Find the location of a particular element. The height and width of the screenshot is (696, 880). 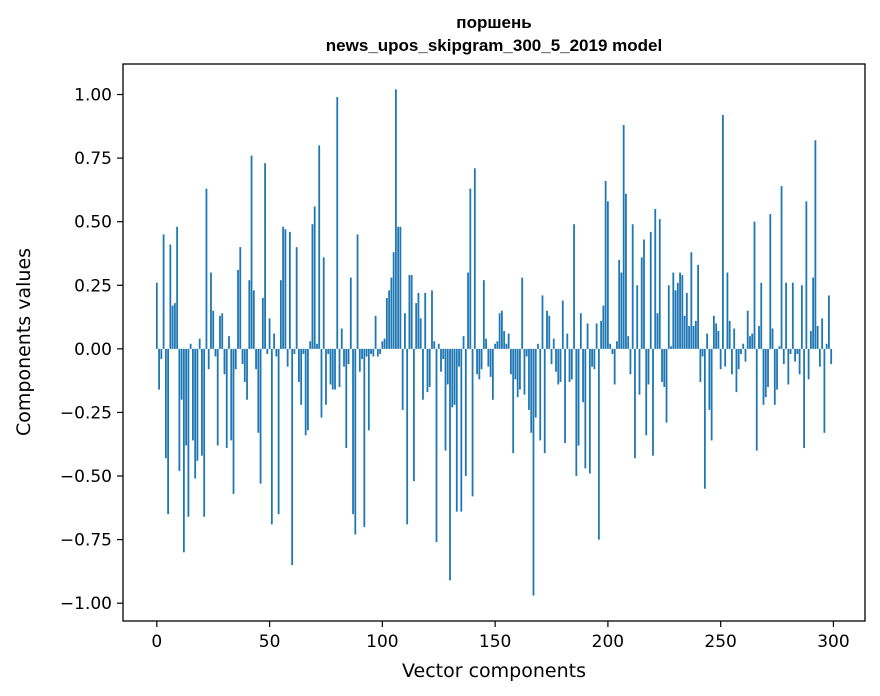

y-tick-label: 0.00 is located at coordinates (93, 350).